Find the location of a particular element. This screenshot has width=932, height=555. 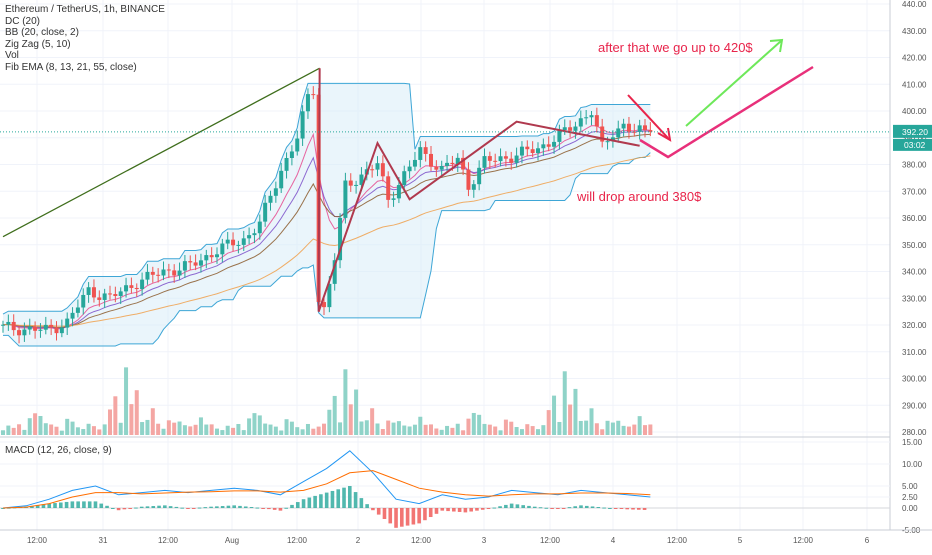

dc-indicator-label: DC (20) is located at coordinates (23, 21).